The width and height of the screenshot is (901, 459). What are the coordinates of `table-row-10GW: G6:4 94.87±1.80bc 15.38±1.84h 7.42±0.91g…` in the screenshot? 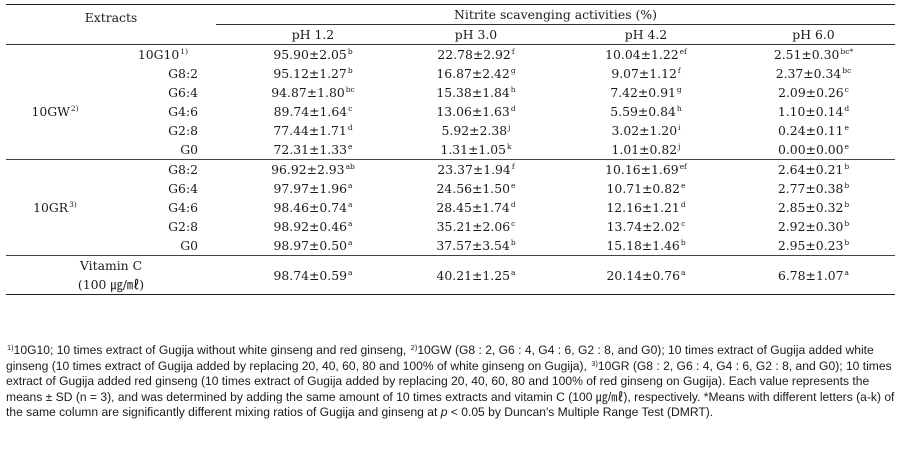 It's located at (450, 92).